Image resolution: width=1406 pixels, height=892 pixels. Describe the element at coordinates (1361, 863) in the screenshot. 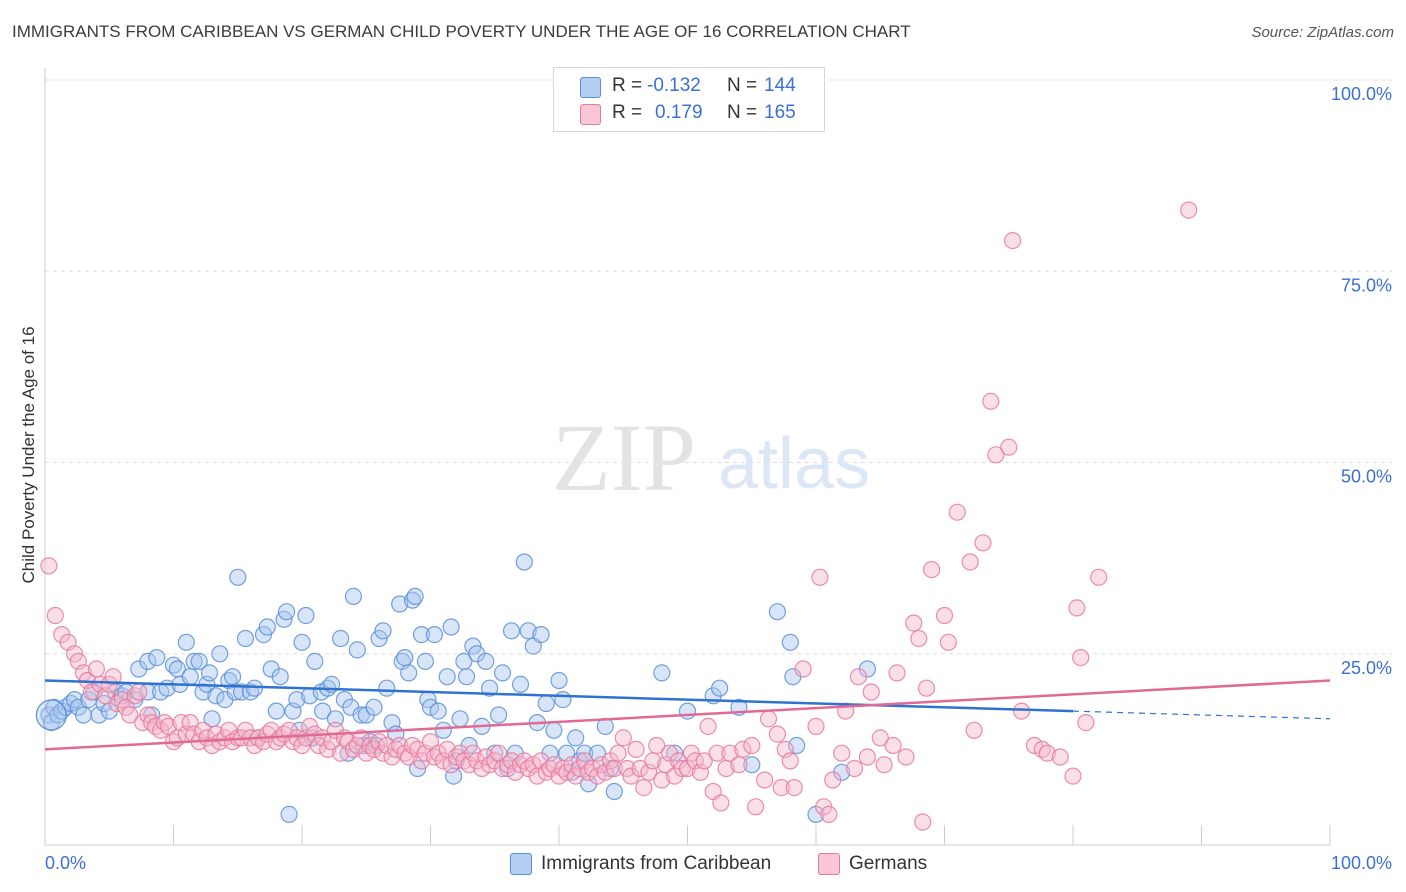

I see `x-tick-label: 100.0%` at that location.